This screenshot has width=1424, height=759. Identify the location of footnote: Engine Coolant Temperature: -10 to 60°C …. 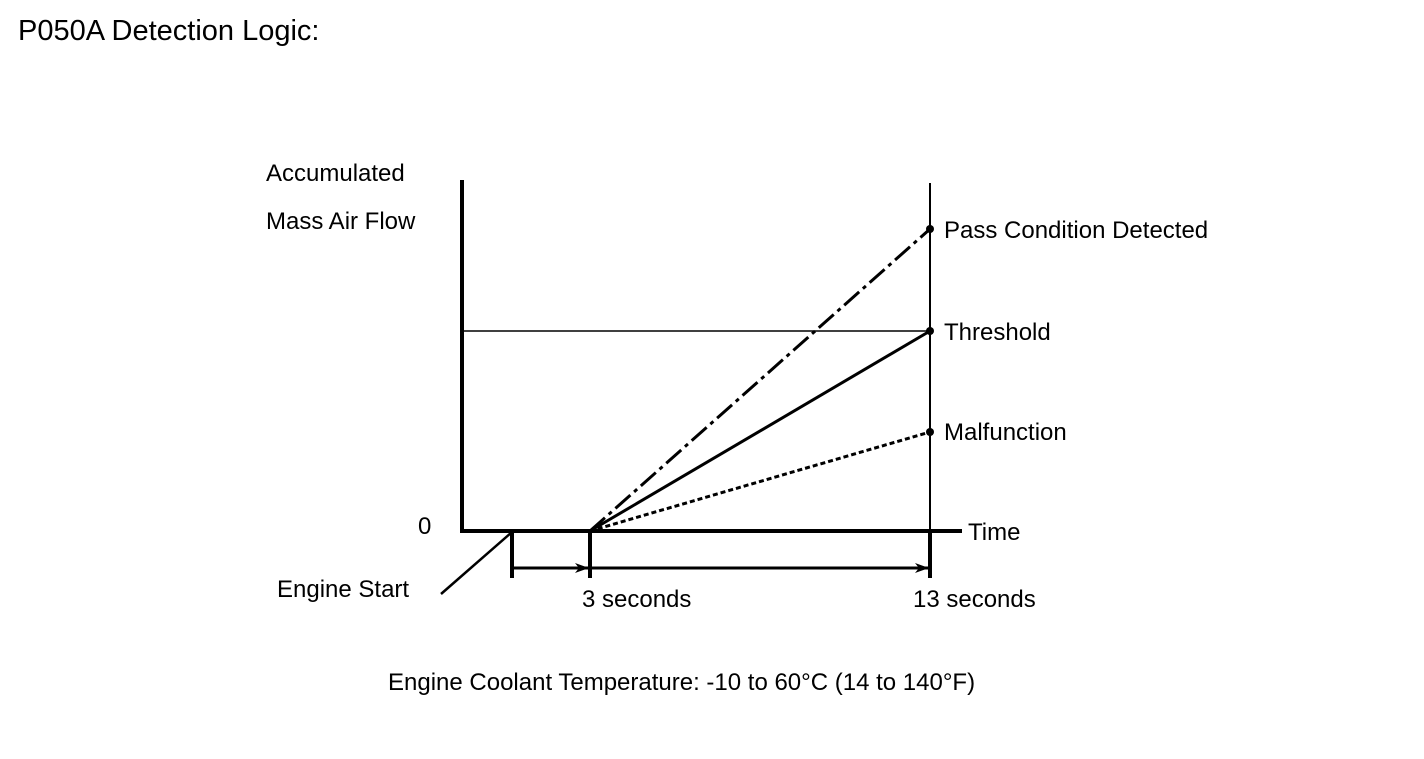
(681, 682).